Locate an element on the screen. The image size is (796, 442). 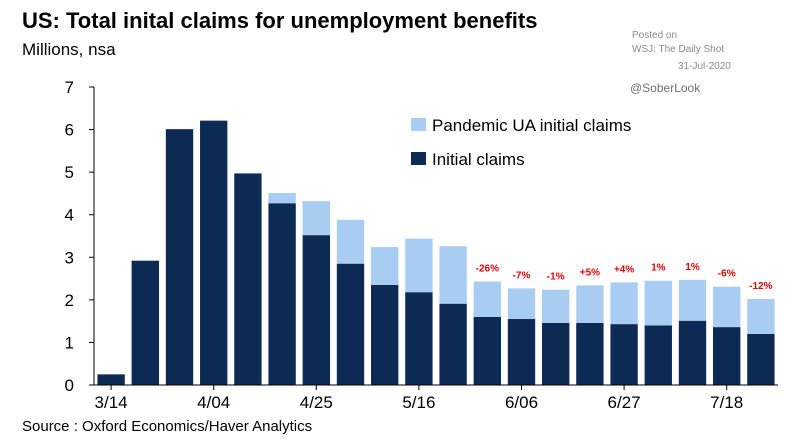
change-annotation: -7% is located at coordinates (522, 275).